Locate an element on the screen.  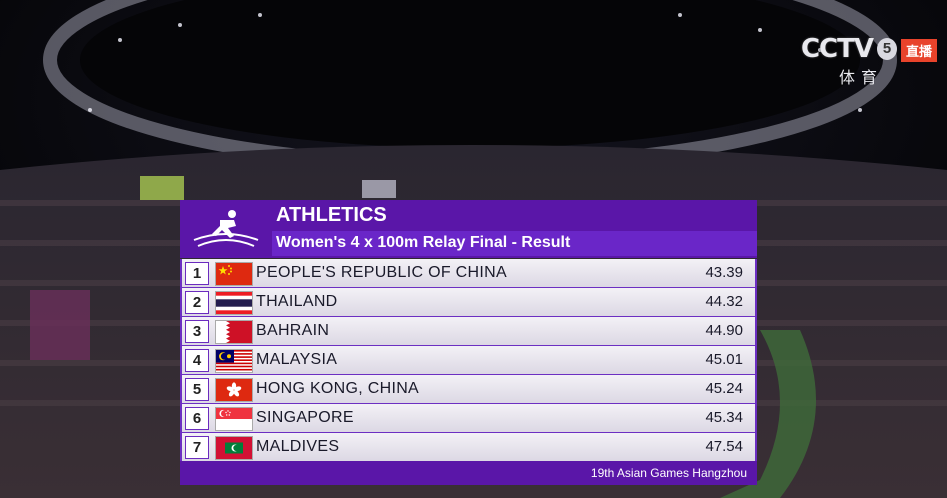
rank-badge: 3 is located at coordinates (197, 331).